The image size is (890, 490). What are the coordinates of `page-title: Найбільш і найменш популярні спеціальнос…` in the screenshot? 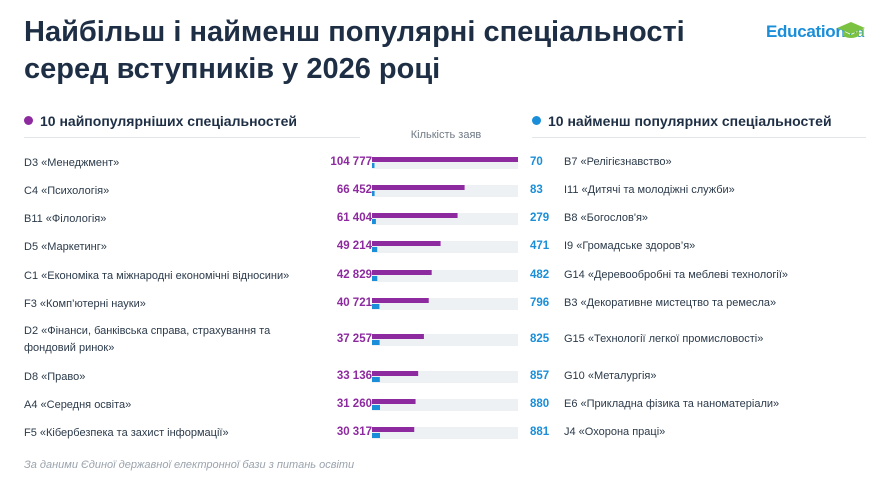 It's located at (374, 51).